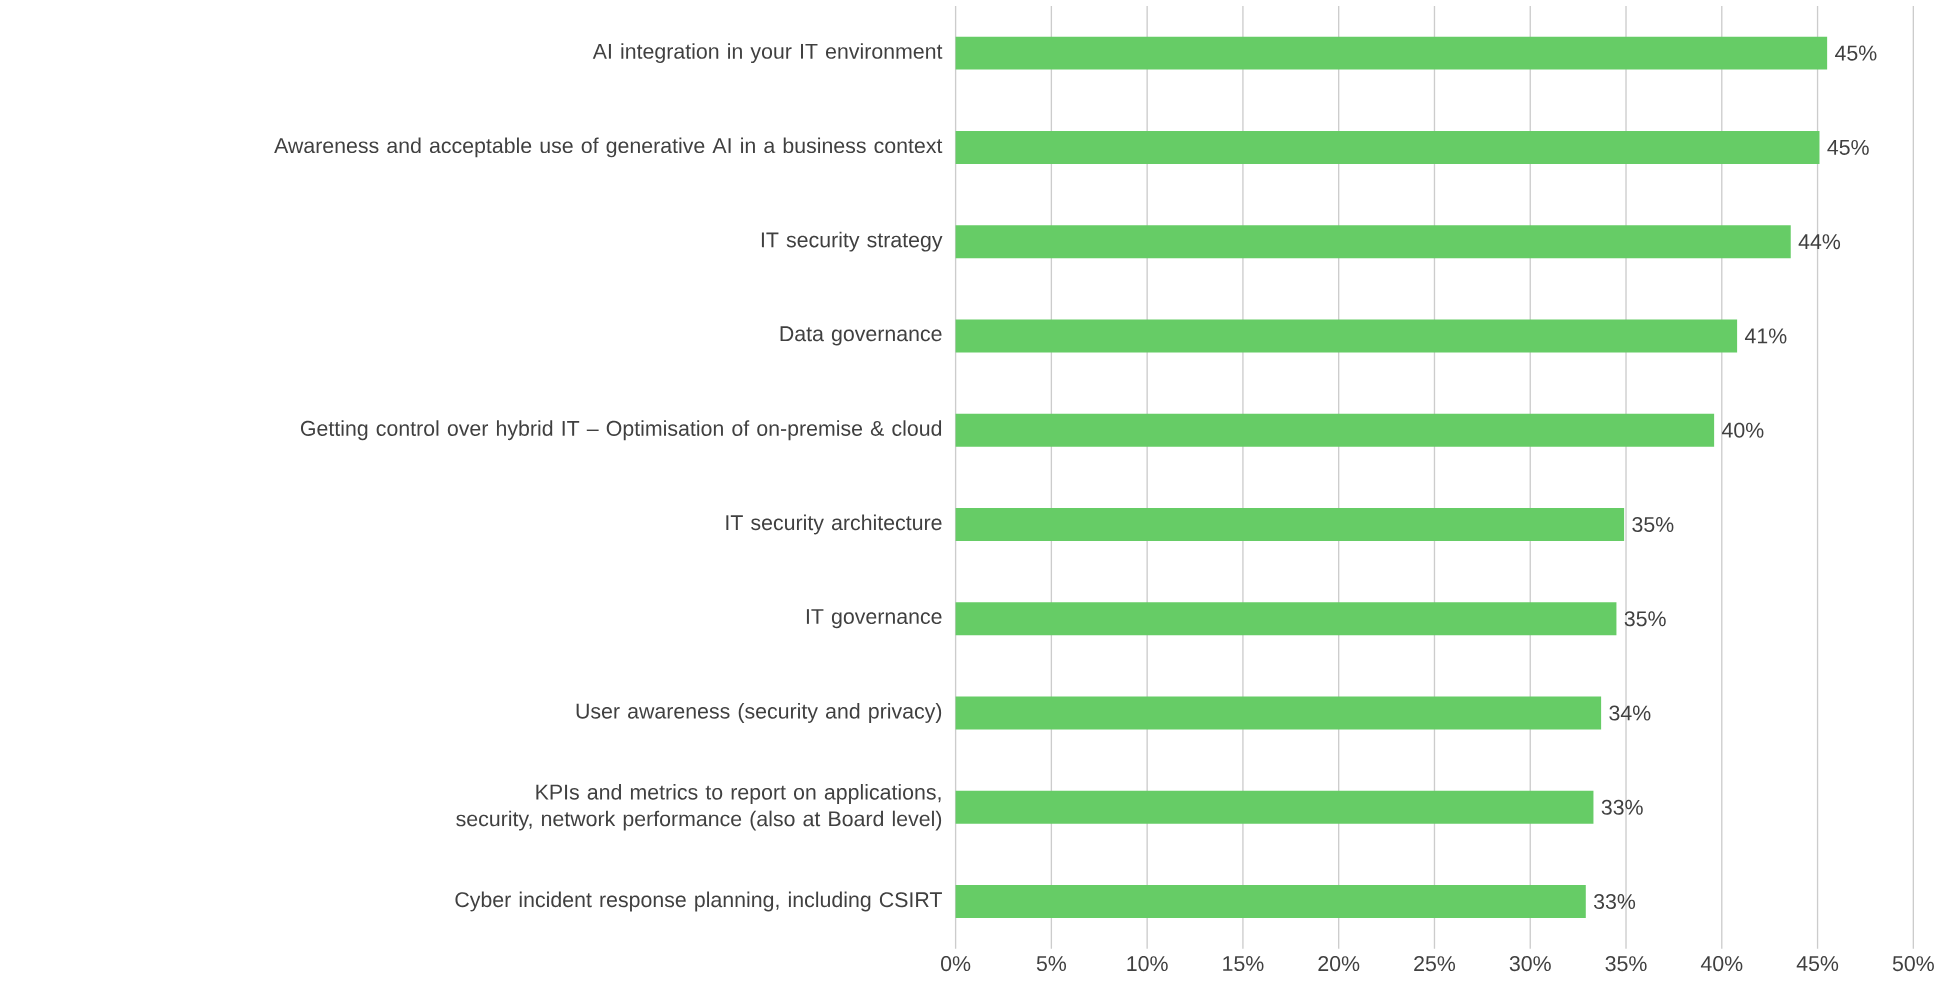 This screenshot has height=998, width=1956. I want to click on x-tick-label: 35%, so click(1626, 964).